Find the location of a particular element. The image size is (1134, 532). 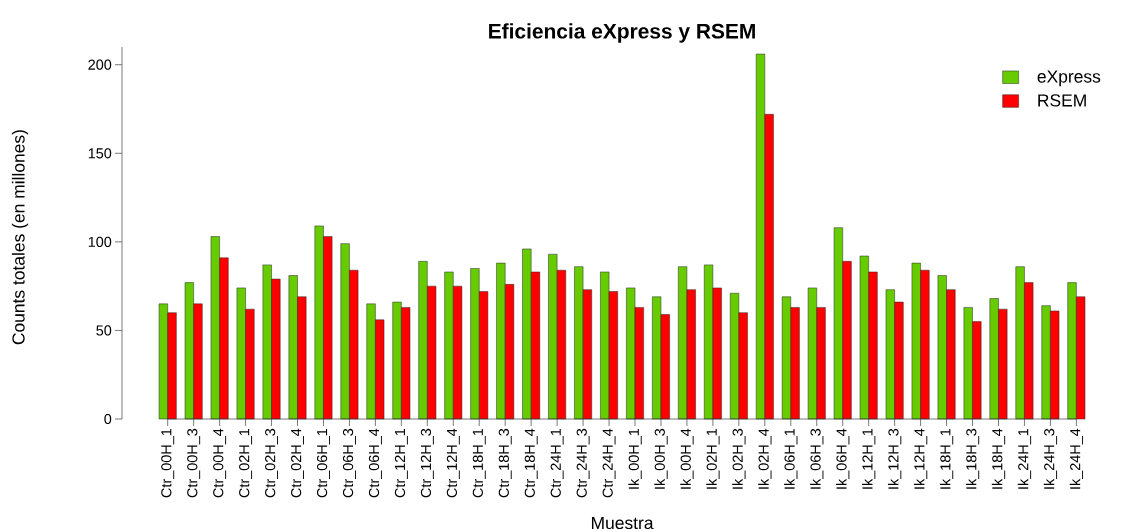

x-tick-label: Ik_12H_4 is located at coordinates (920, 458).